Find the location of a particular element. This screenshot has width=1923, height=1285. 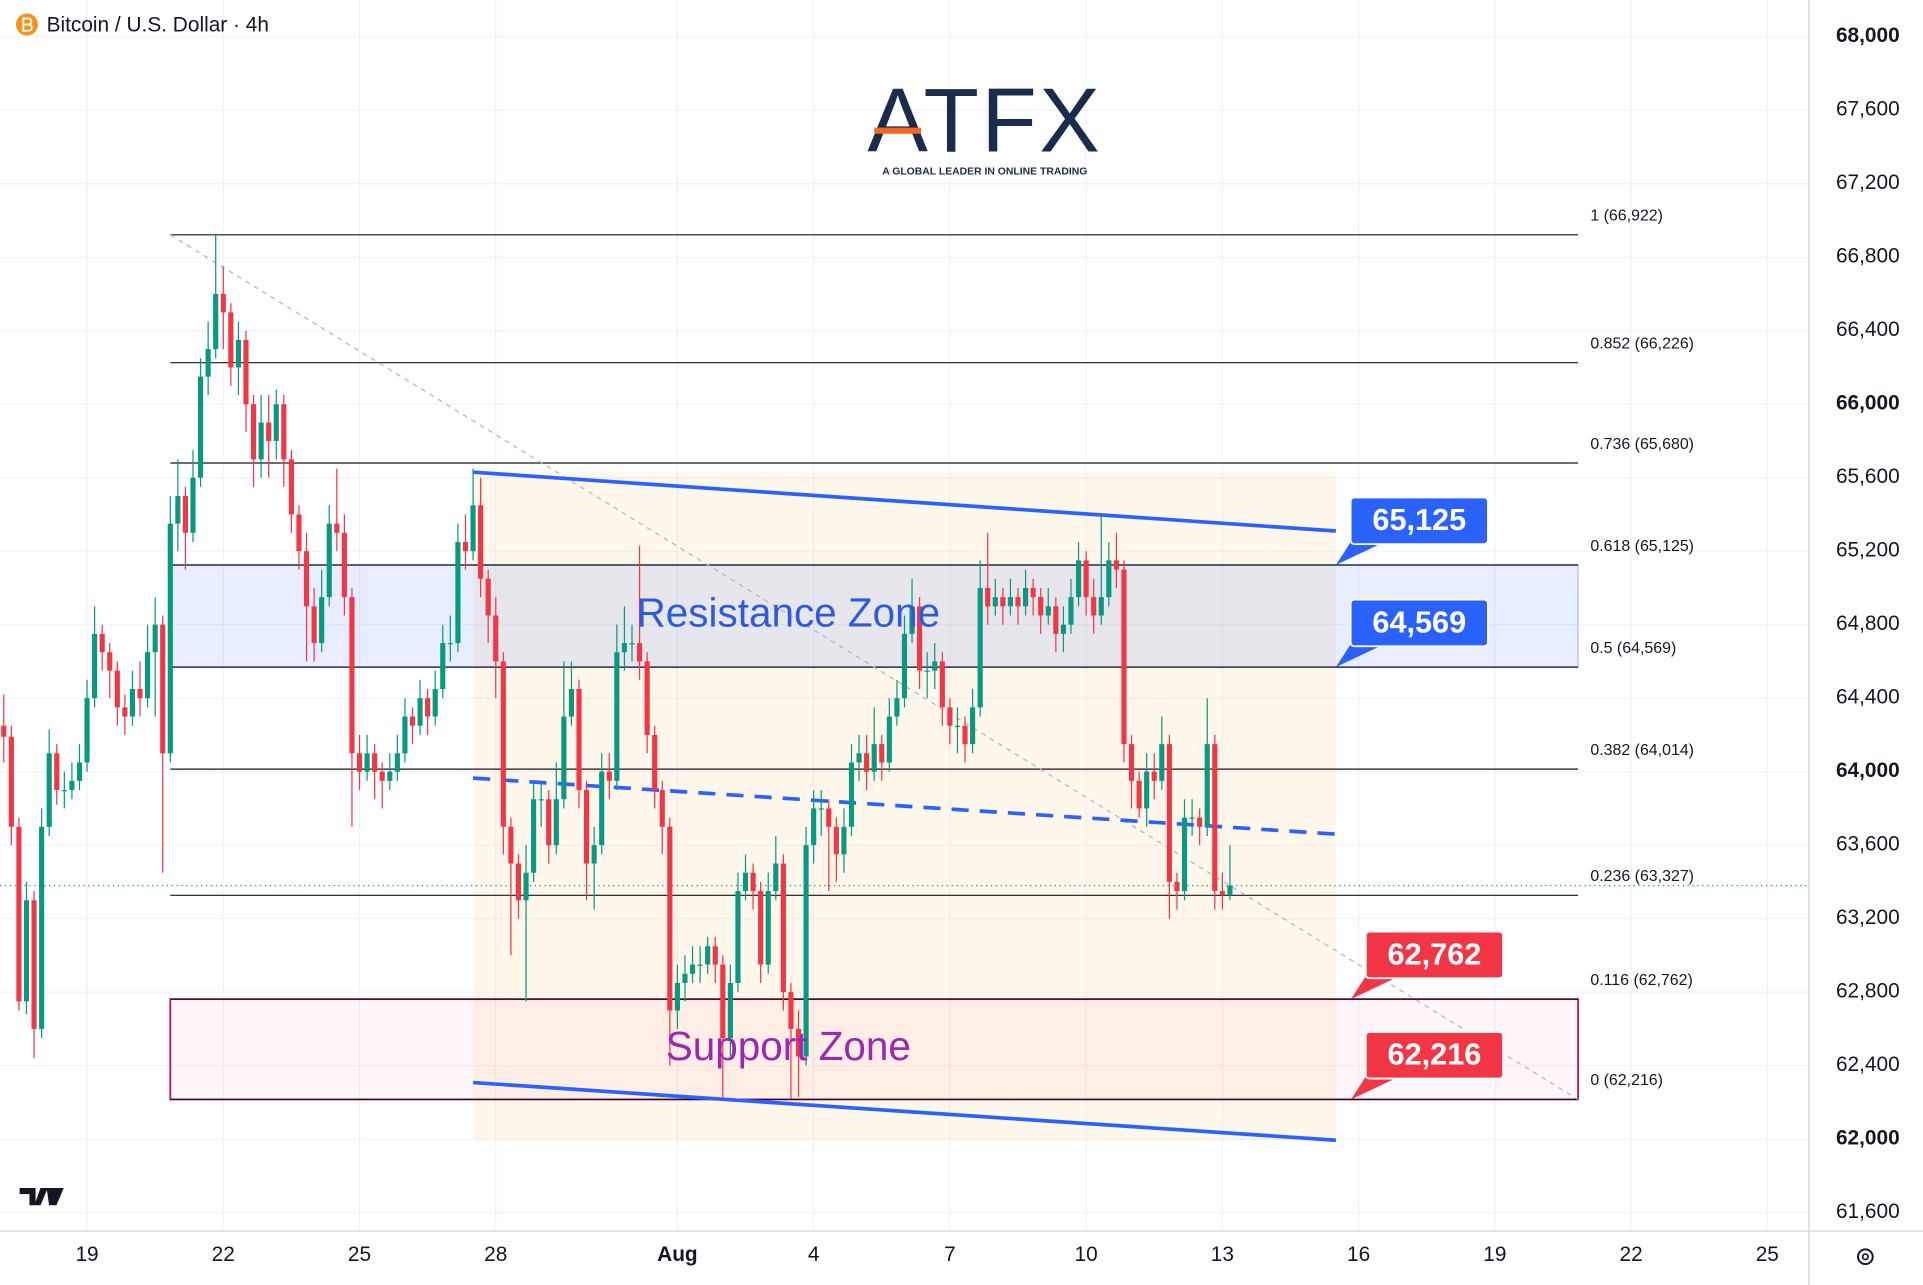

x-tick-label: 7 is located at coordinates (950, 1254).